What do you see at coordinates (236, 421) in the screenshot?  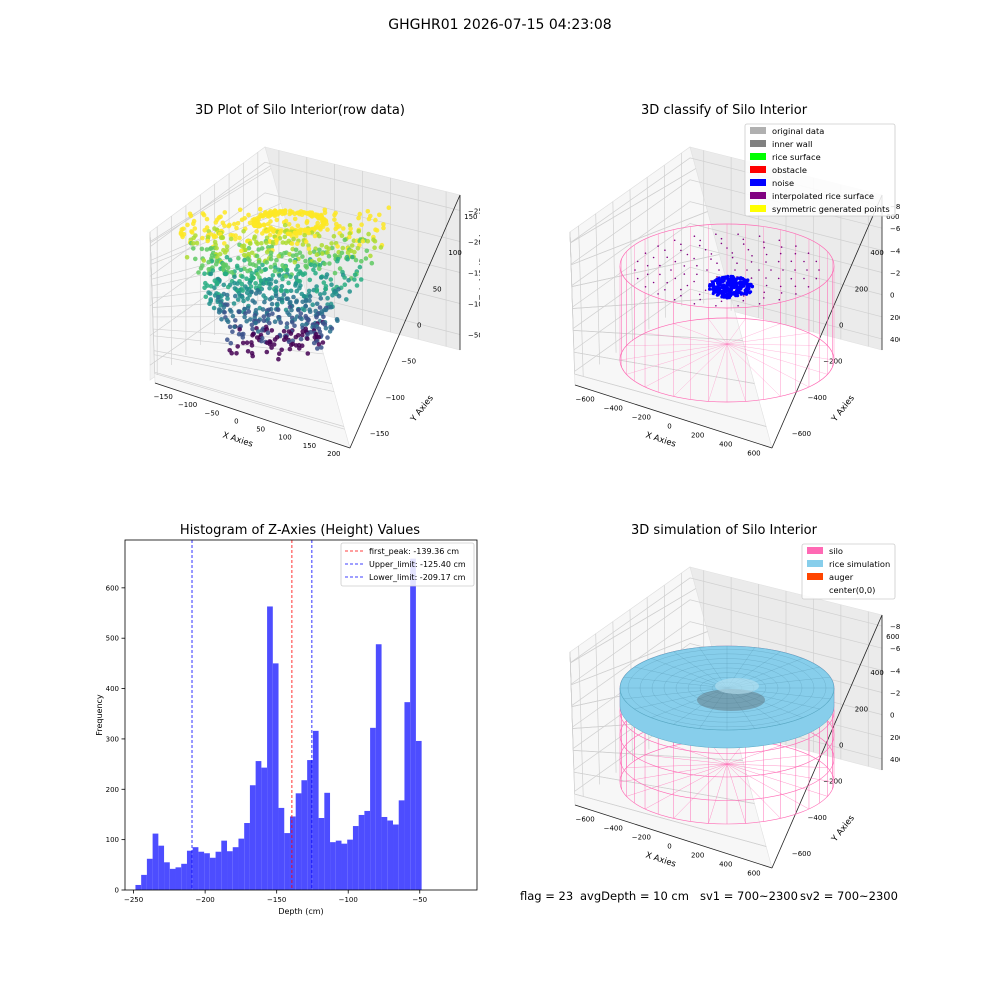 I see `raw-x-tick: 0` at bounding box center [236, 421].